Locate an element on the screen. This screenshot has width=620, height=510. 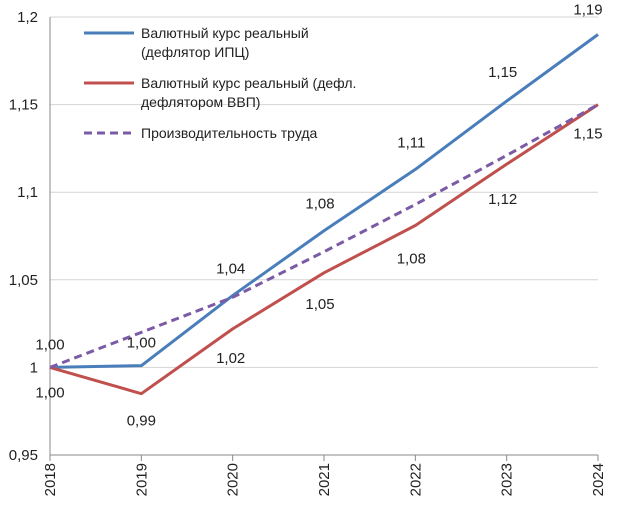
data-label: 1,04 is located at coordinates (230, 269).